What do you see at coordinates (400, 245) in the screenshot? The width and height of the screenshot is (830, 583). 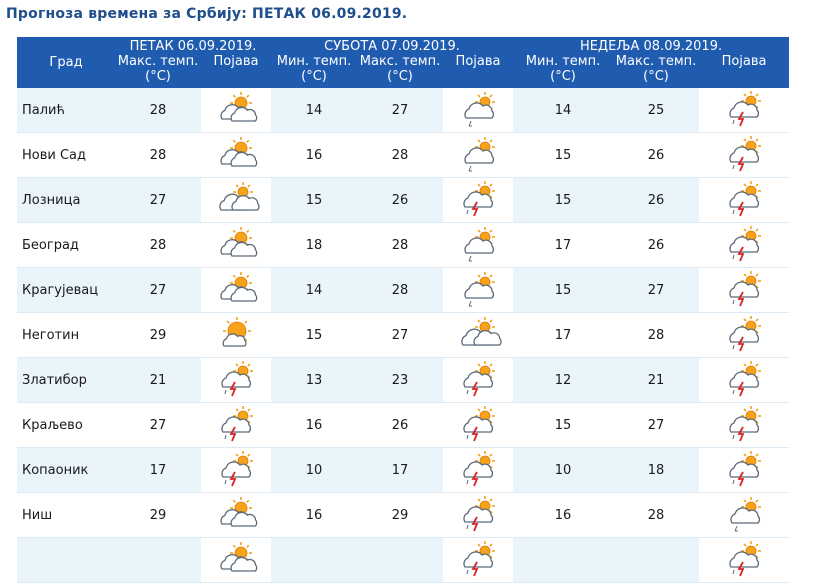 I see `sat-max-temp: 28` at bounding box center [400, 245].